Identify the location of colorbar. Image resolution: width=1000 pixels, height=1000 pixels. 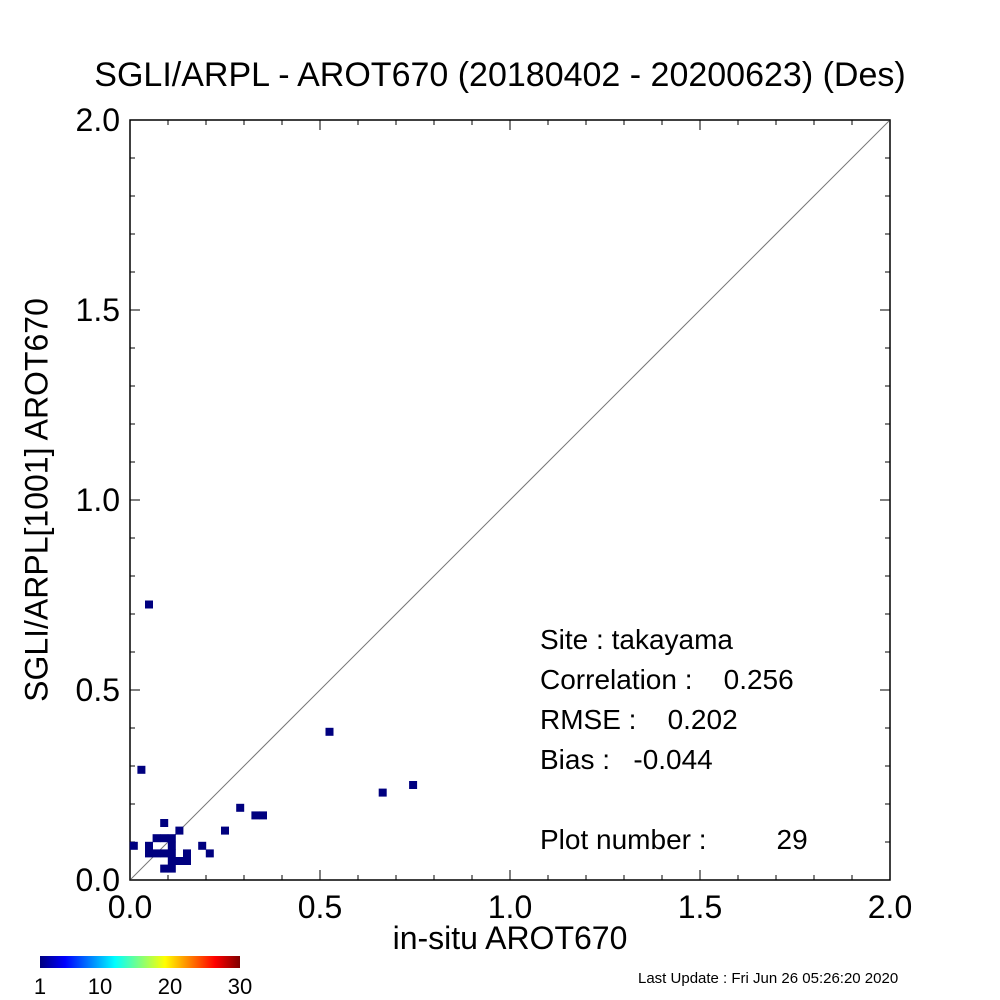
(140, 962).